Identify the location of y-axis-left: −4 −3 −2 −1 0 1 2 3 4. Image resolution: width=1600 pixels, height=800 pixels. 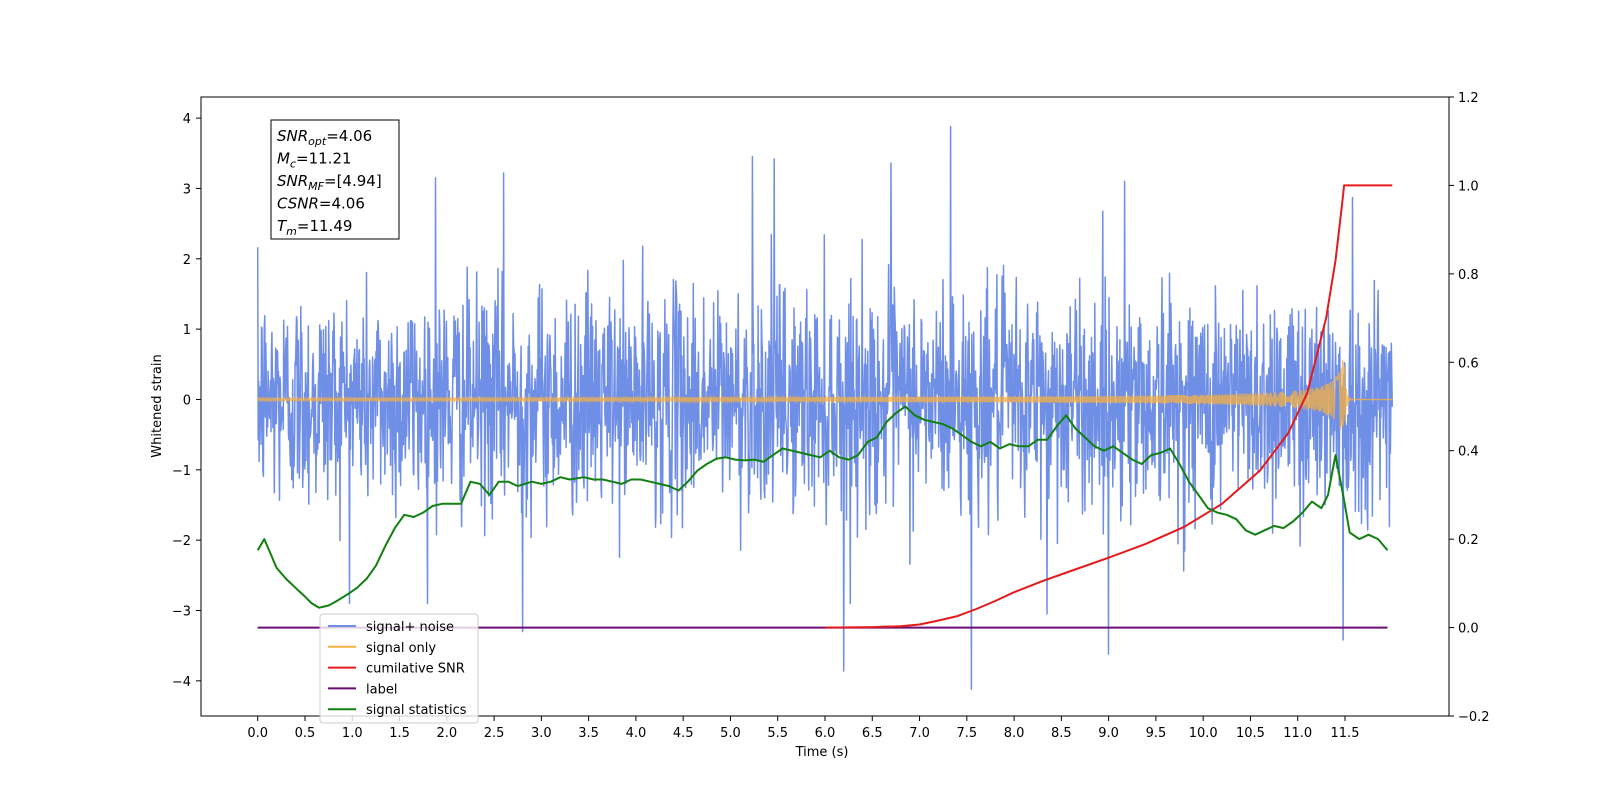
(186, 401).